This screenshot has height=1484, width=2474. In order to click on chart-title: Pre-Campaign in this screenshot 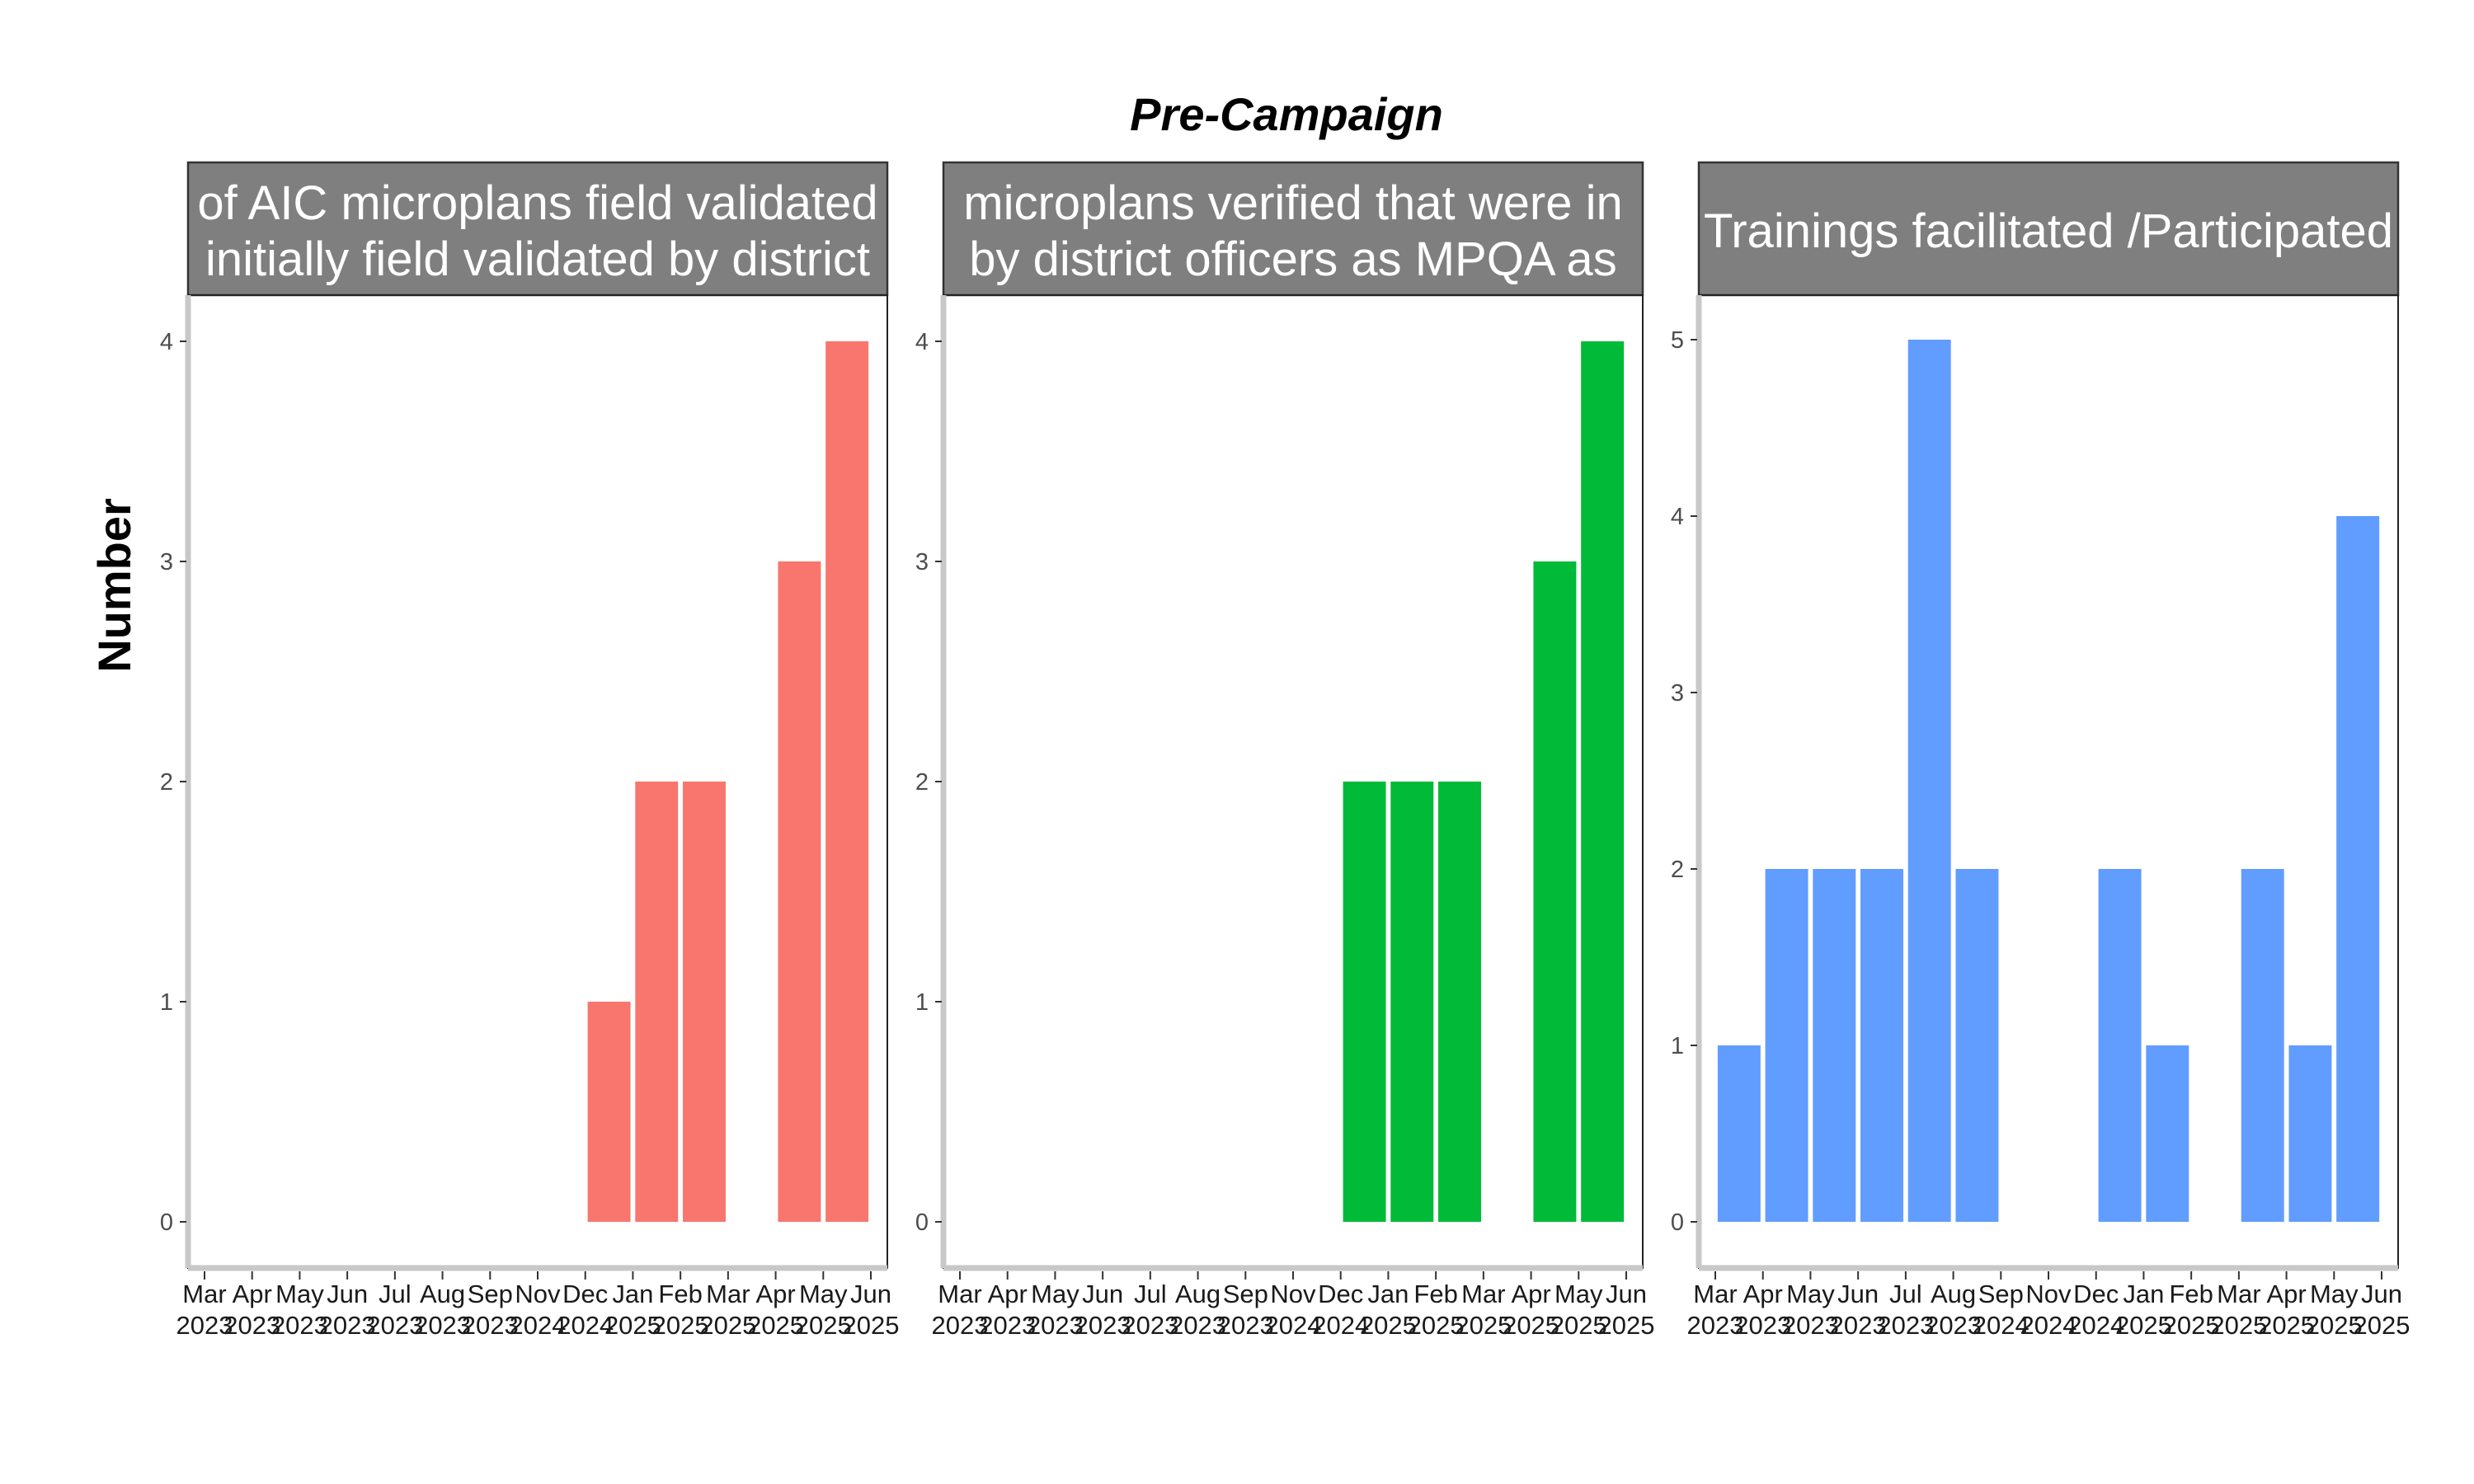, I will do `click(1286, 114)`.